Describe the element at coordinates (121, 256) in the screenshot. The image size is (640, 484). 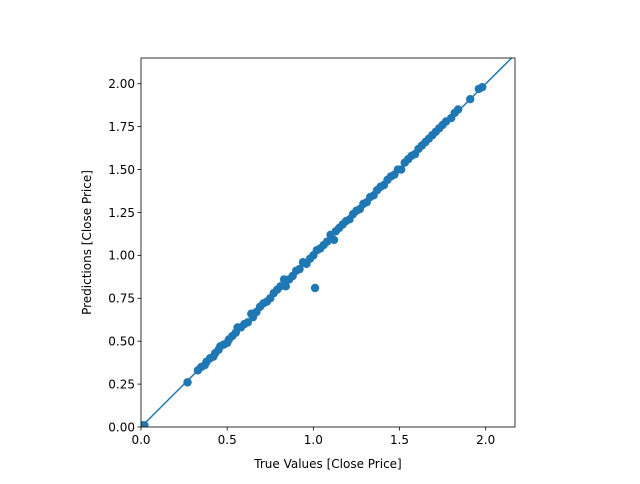
I see `y-tick-label: 1.00` at that location.